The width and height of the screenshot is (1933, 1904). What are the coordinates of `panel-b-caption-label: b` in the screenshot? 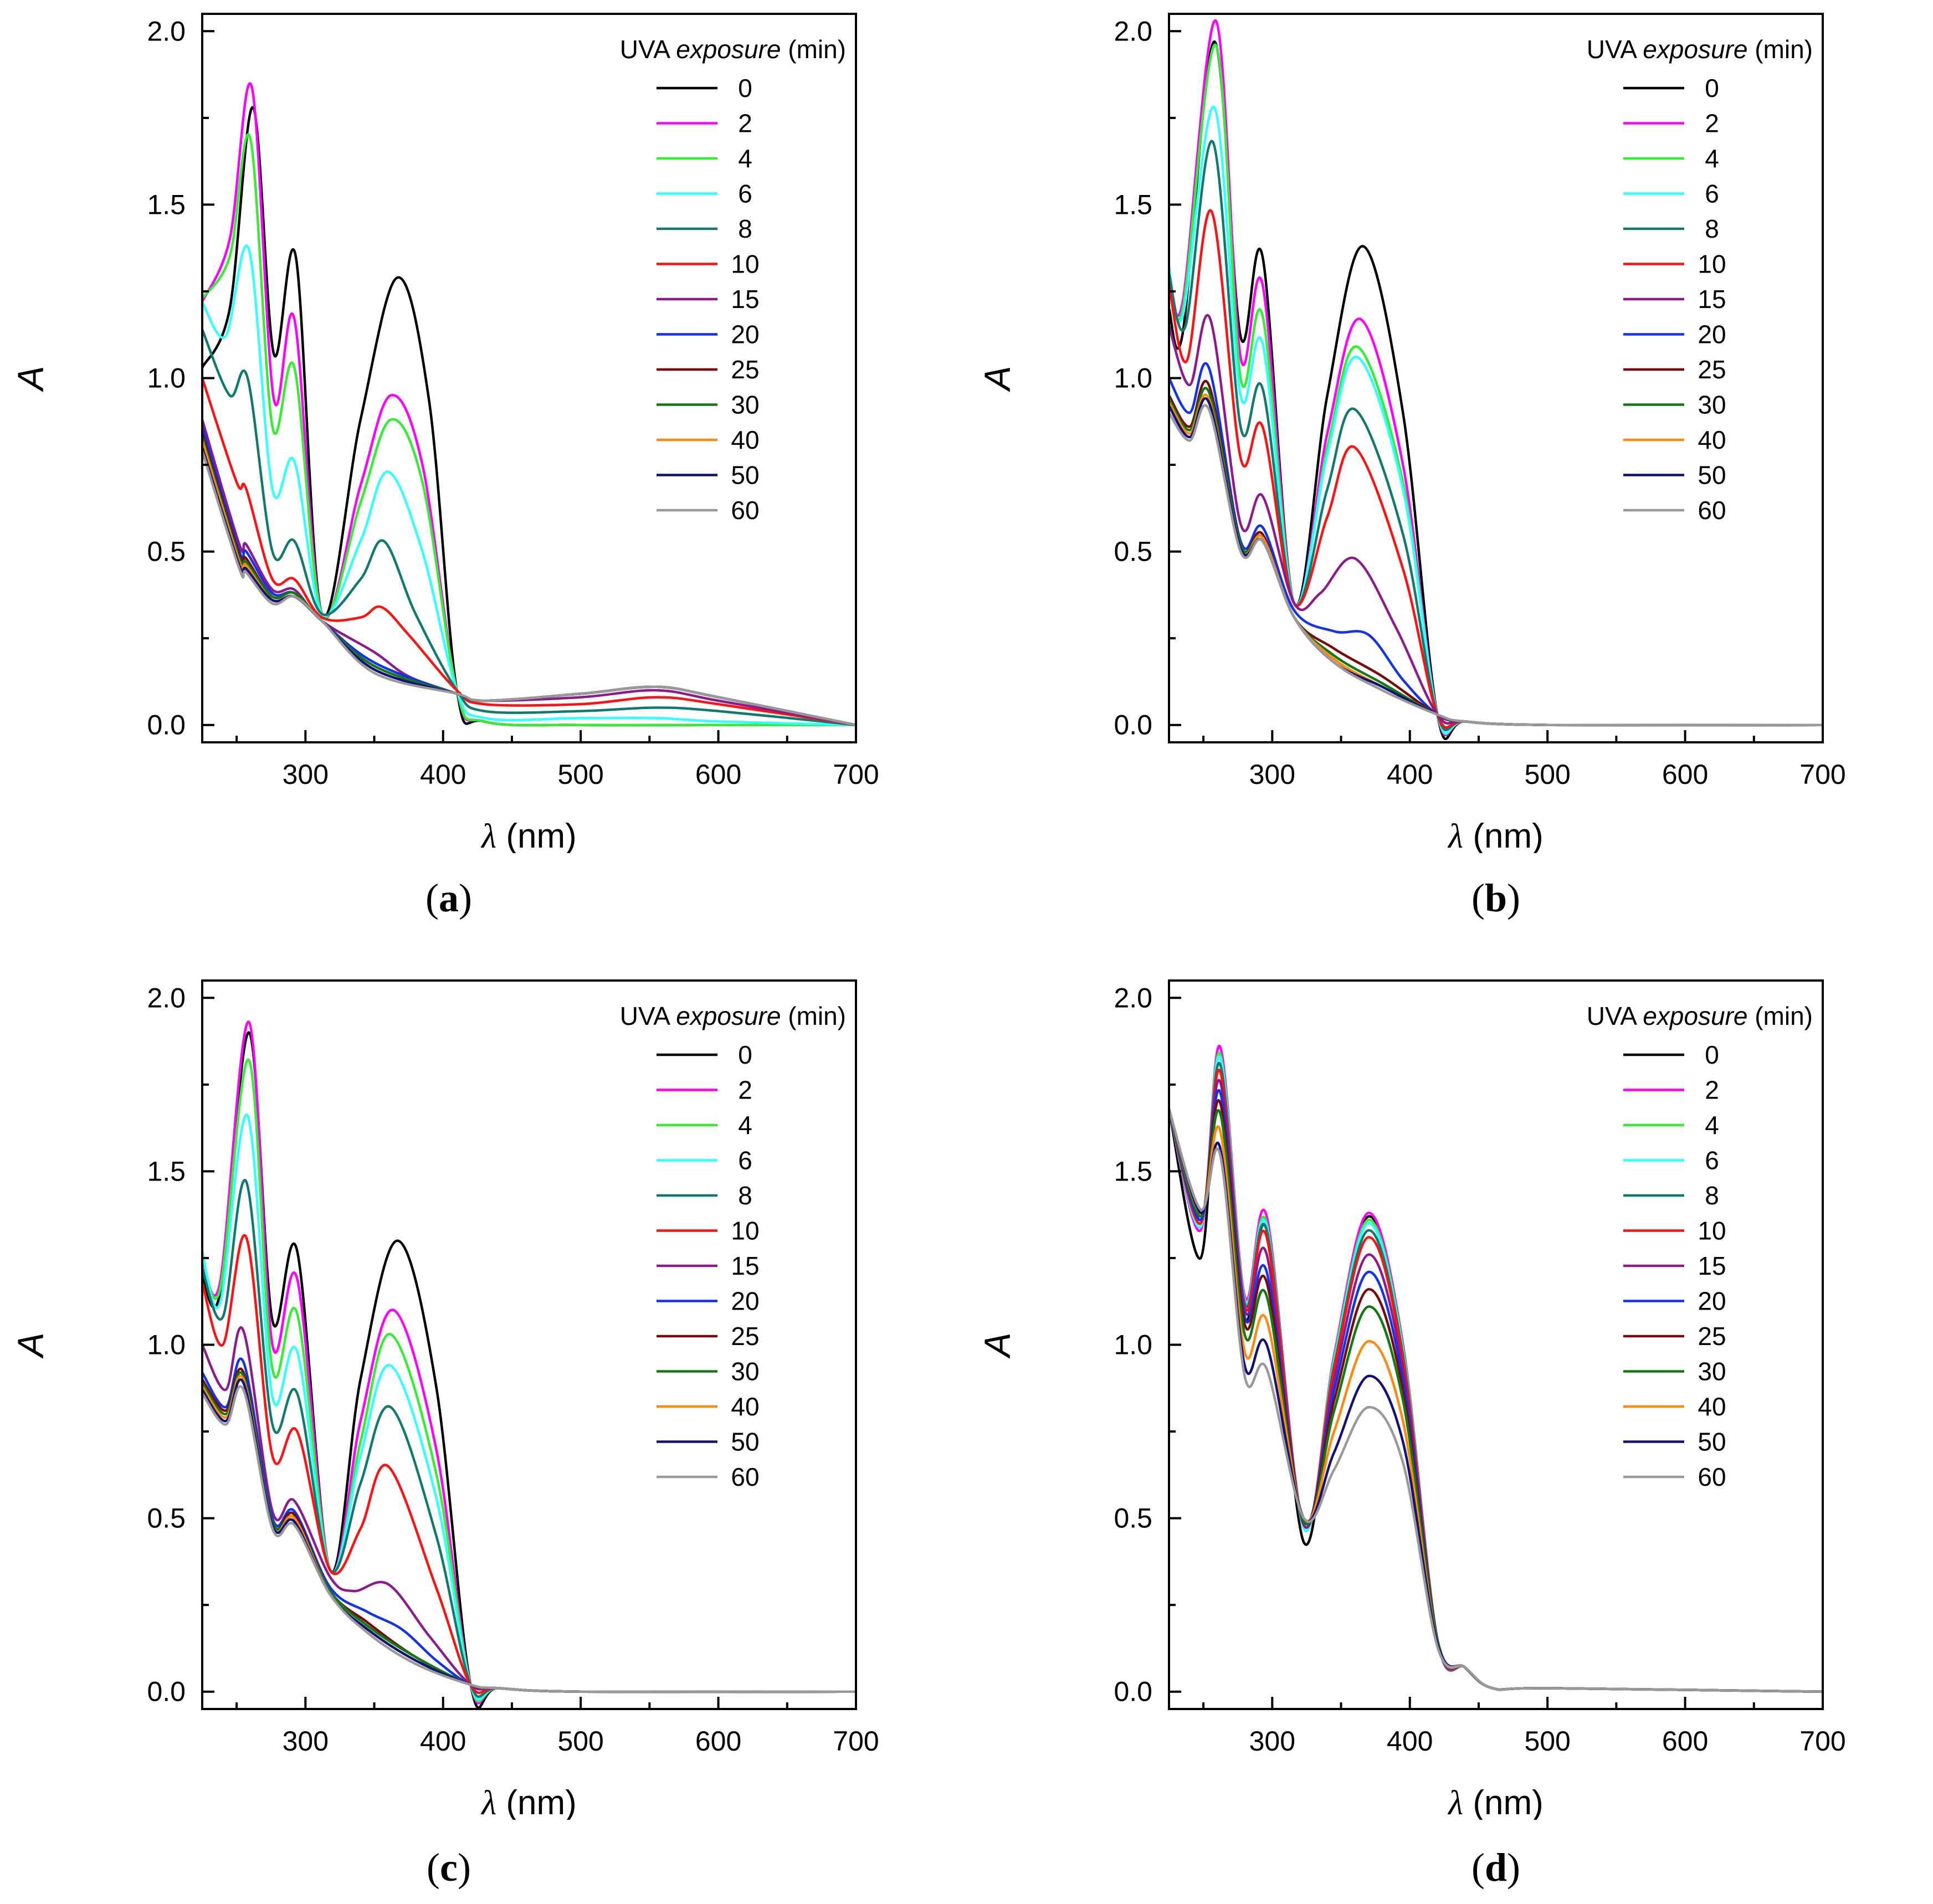 It's located at (1496, 898).